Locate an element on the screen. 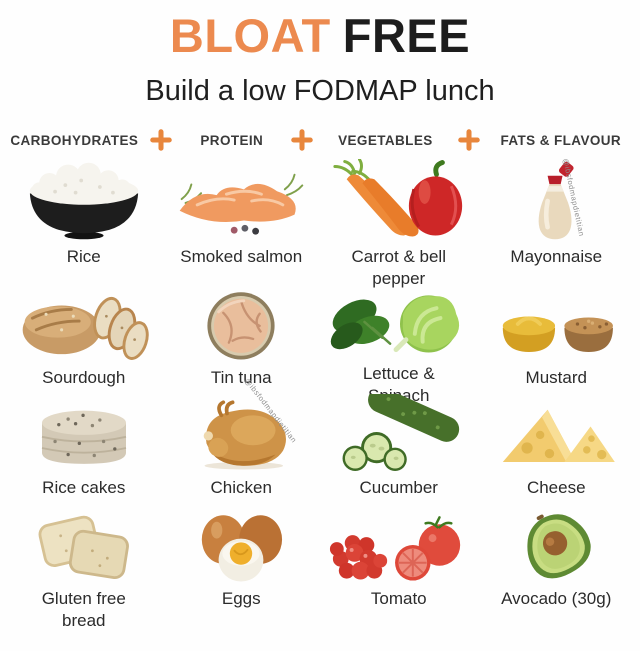 The height and width of the screenshot is (651, 640). food-item-chicken: @ibsfodmapdietitian Chicken is located at coordinates (242, 439).